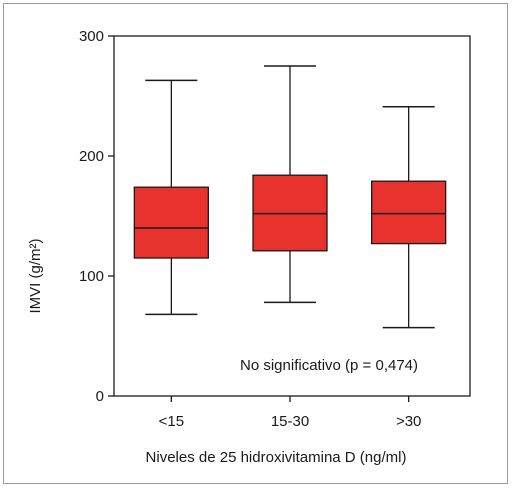 The height and width of the screenshot is (489, 513). I want to click on x-axis-title: Niveles de 25 hidroxivitamina D (ng/ml), so click(276, 457).